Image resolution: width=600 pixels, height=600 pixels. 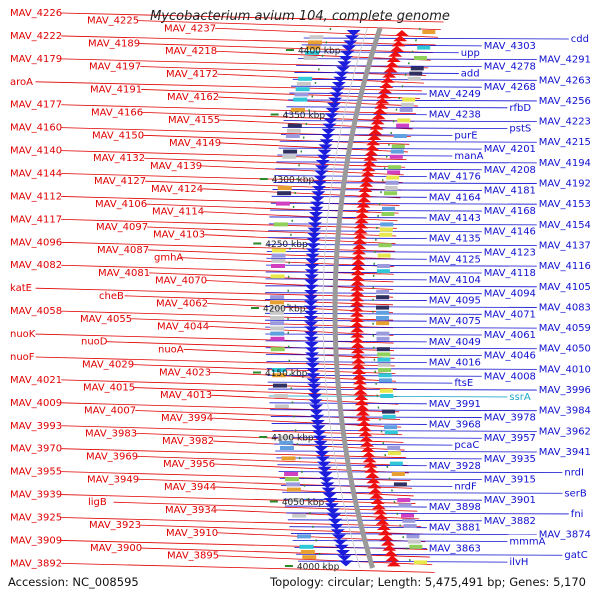 What do you see at coordinates (191, 51) in the screenshot?
I see `left-gene-label: MAV_4218` at bounding box center [191, 51].